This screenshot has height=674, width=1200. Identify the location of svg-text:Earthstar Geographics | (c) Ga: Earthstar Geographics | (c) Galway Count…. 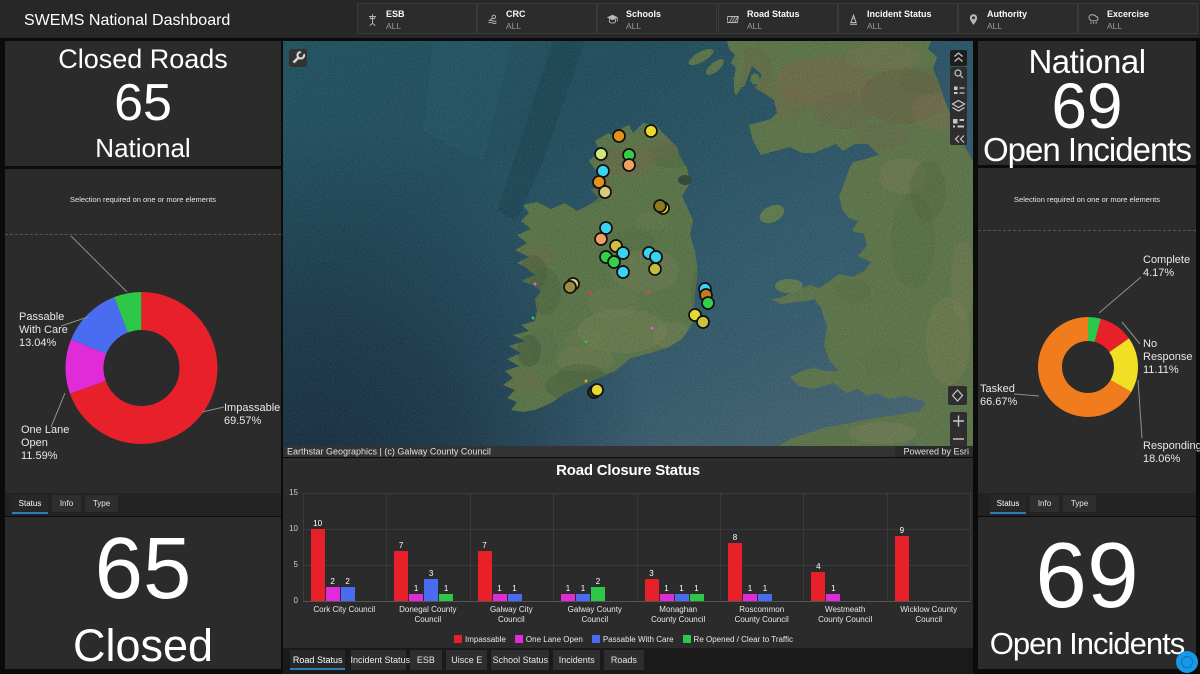
(389, 452).